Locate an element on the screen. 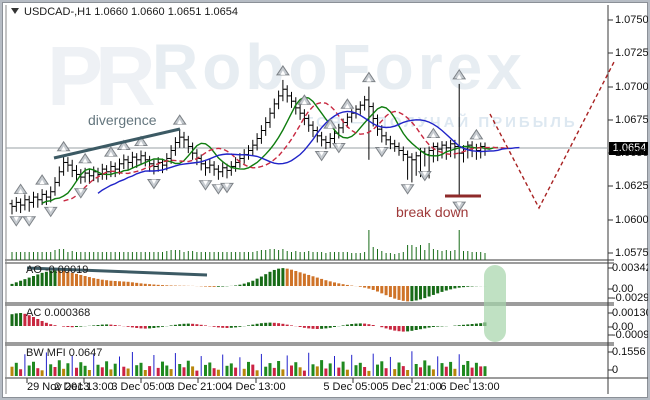 The width and height of the screenshot is (650, 400). divergence-trendline is located at coordinates (117, 143).